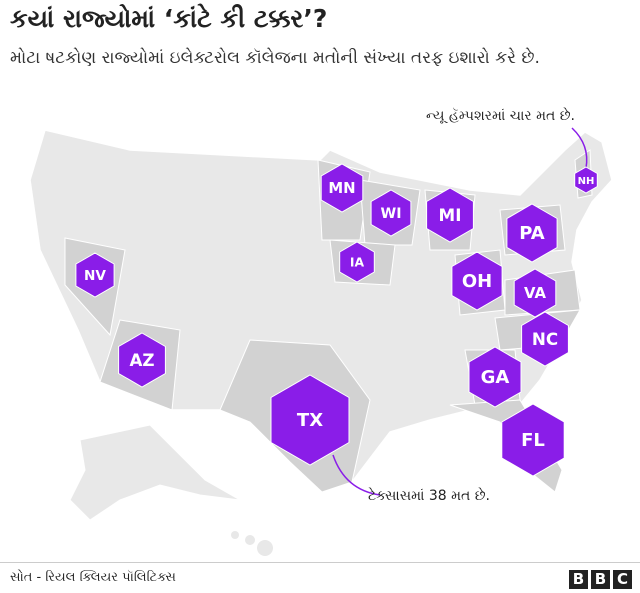  I want to click on alaska, so click(155, 472).